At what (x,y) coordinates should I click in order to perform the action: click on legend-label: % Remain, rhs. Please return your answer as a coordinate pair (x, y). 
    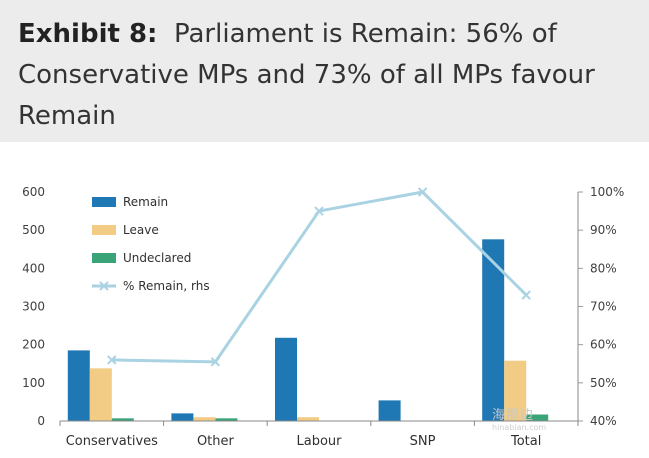
    Looking at the image, I should click on (166, 286).